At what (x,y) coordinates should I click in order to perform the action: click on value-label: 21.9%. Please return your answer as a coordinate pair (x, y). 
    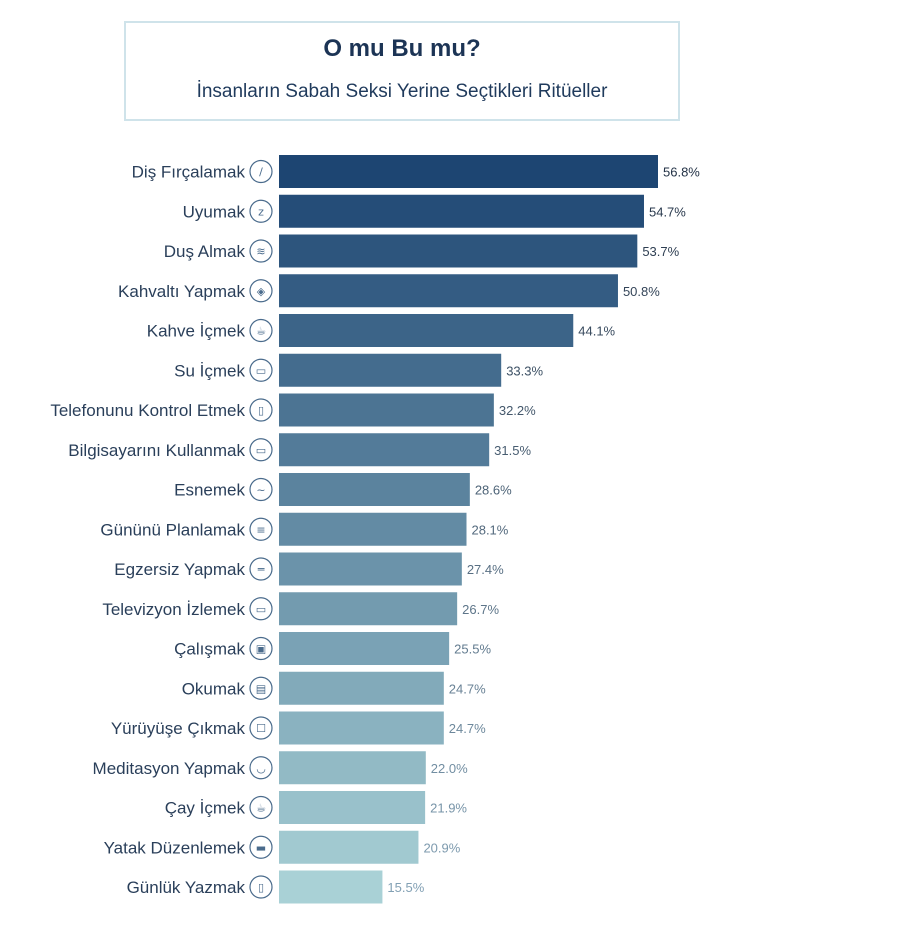
    Looking at the image, I should click on (448, 808).